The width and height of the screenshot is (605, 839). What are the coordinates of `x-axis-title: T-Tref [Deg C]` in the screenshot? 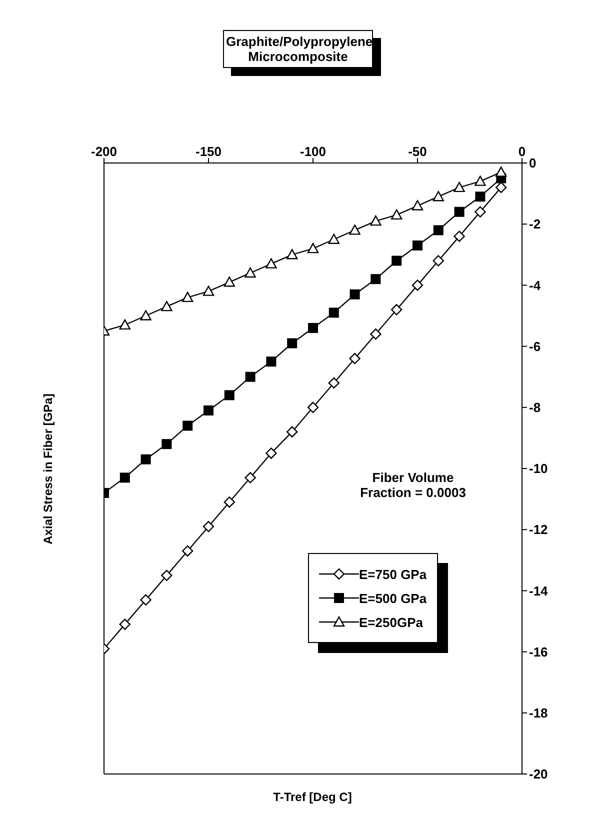 It's located at (312, 797).